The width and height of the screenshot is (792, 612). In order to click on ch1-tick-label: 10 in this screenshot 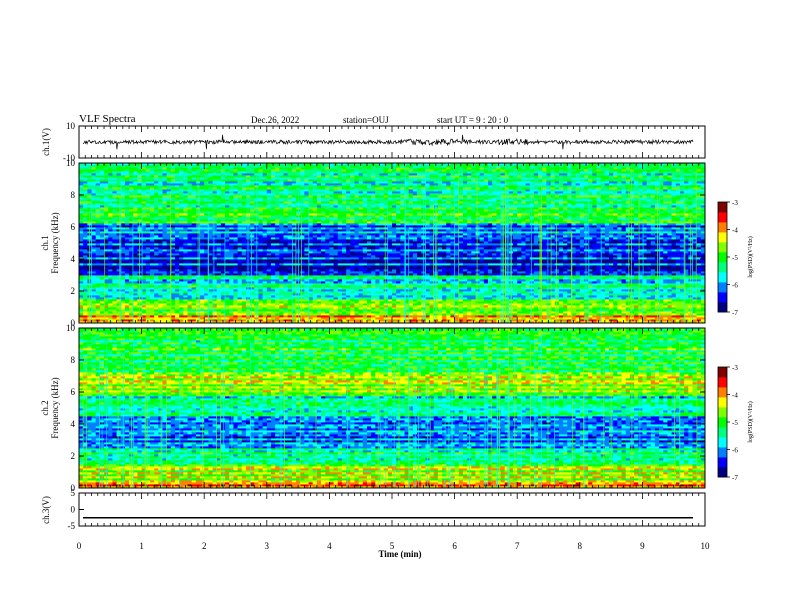, I will do `click(71, 126)`.